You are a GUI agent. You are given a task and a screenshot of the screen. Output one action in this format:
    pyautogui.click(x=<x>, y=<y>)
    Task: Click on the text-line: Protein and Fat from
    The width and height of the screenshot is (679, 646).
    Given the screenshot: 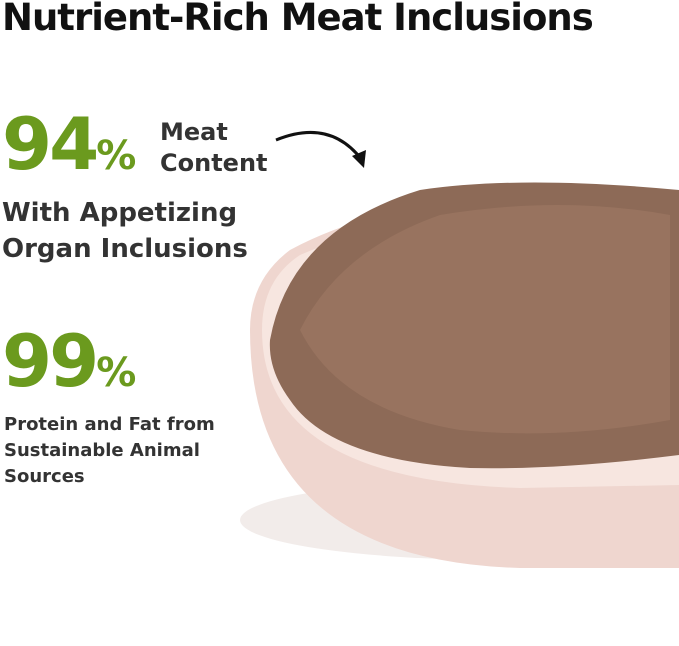 What is the action you would take?
    pyautogui.click(x=109, y=424)
    